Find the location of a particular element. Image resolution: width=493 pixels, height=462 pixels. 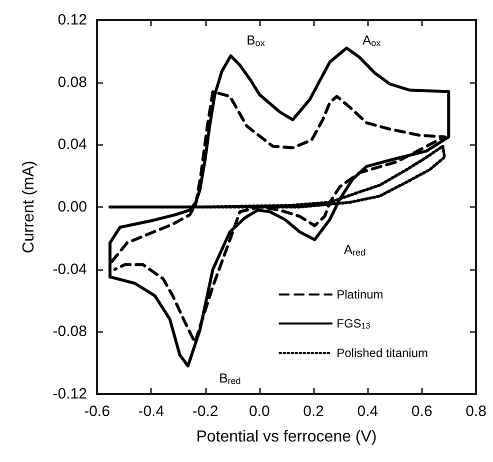

legend-label: FGS13 is located at coordinates (353, 323).